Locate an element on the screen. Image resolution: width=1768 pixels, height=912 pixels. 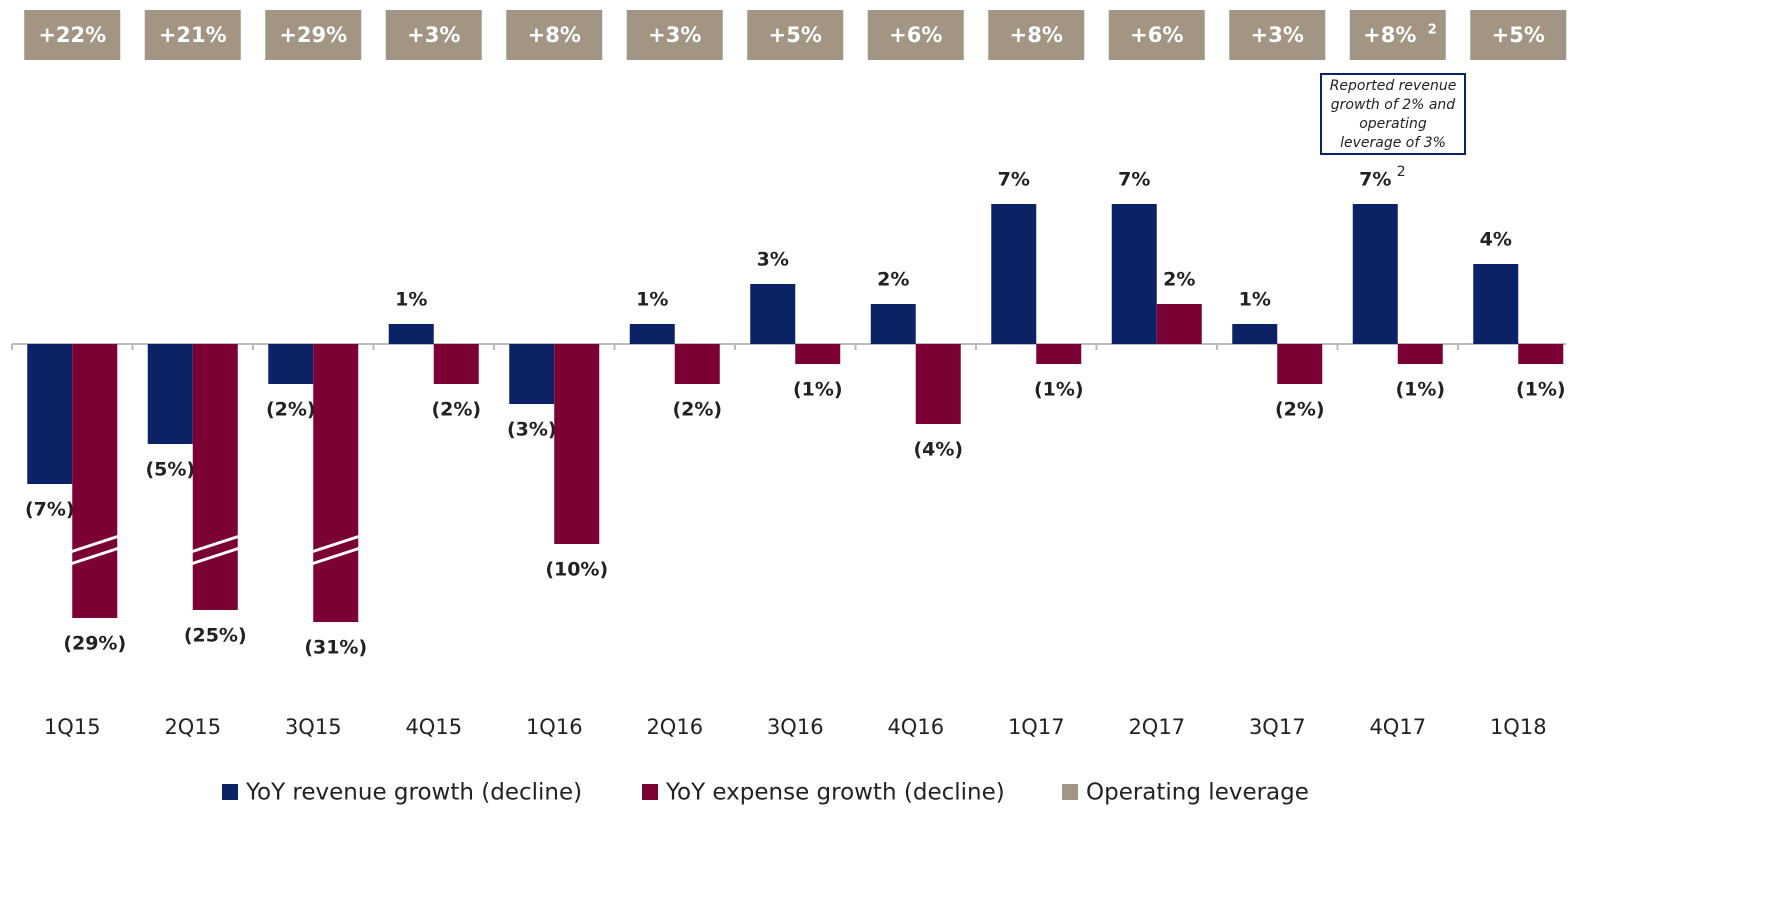
value-label: (10%) is located at coordinates (576, 570).